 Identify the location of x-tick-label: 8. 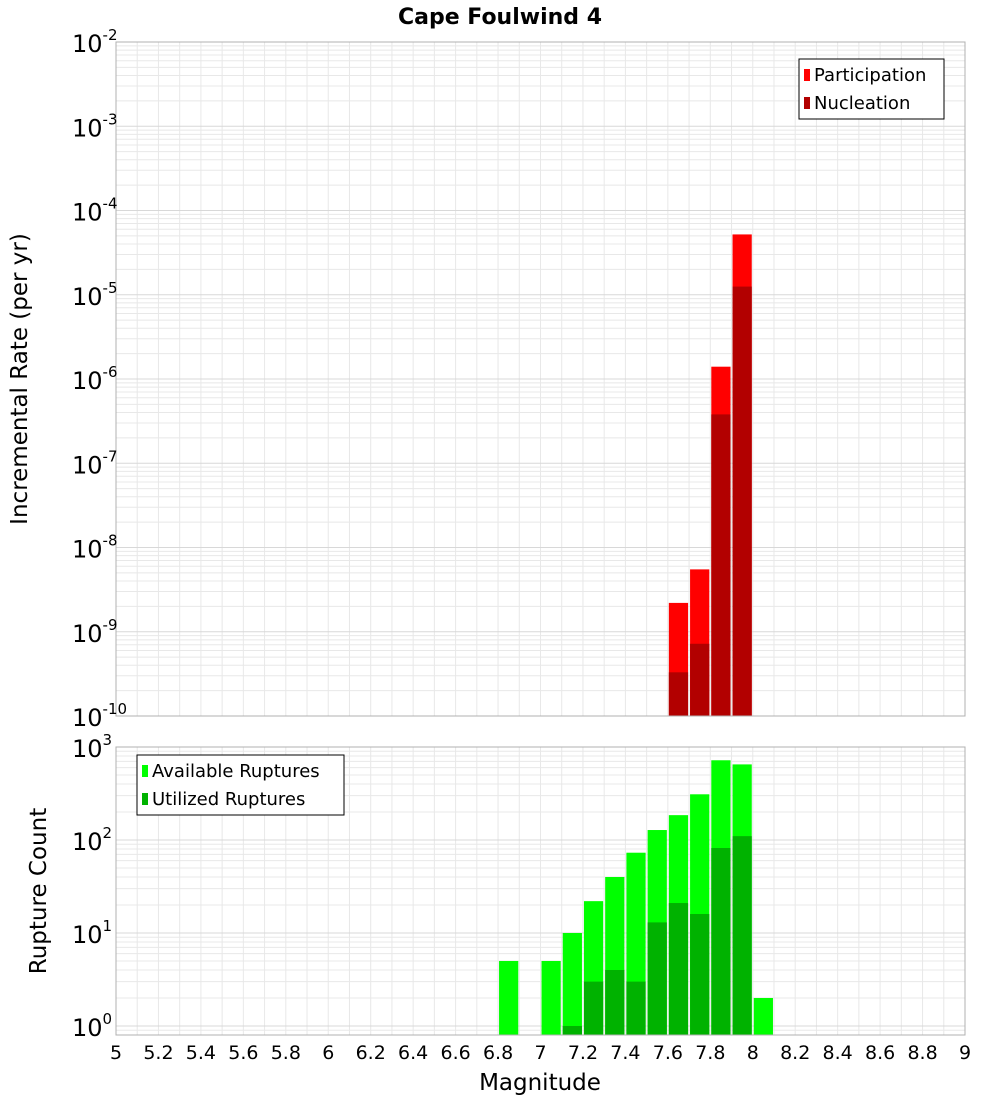
(753, 1053).